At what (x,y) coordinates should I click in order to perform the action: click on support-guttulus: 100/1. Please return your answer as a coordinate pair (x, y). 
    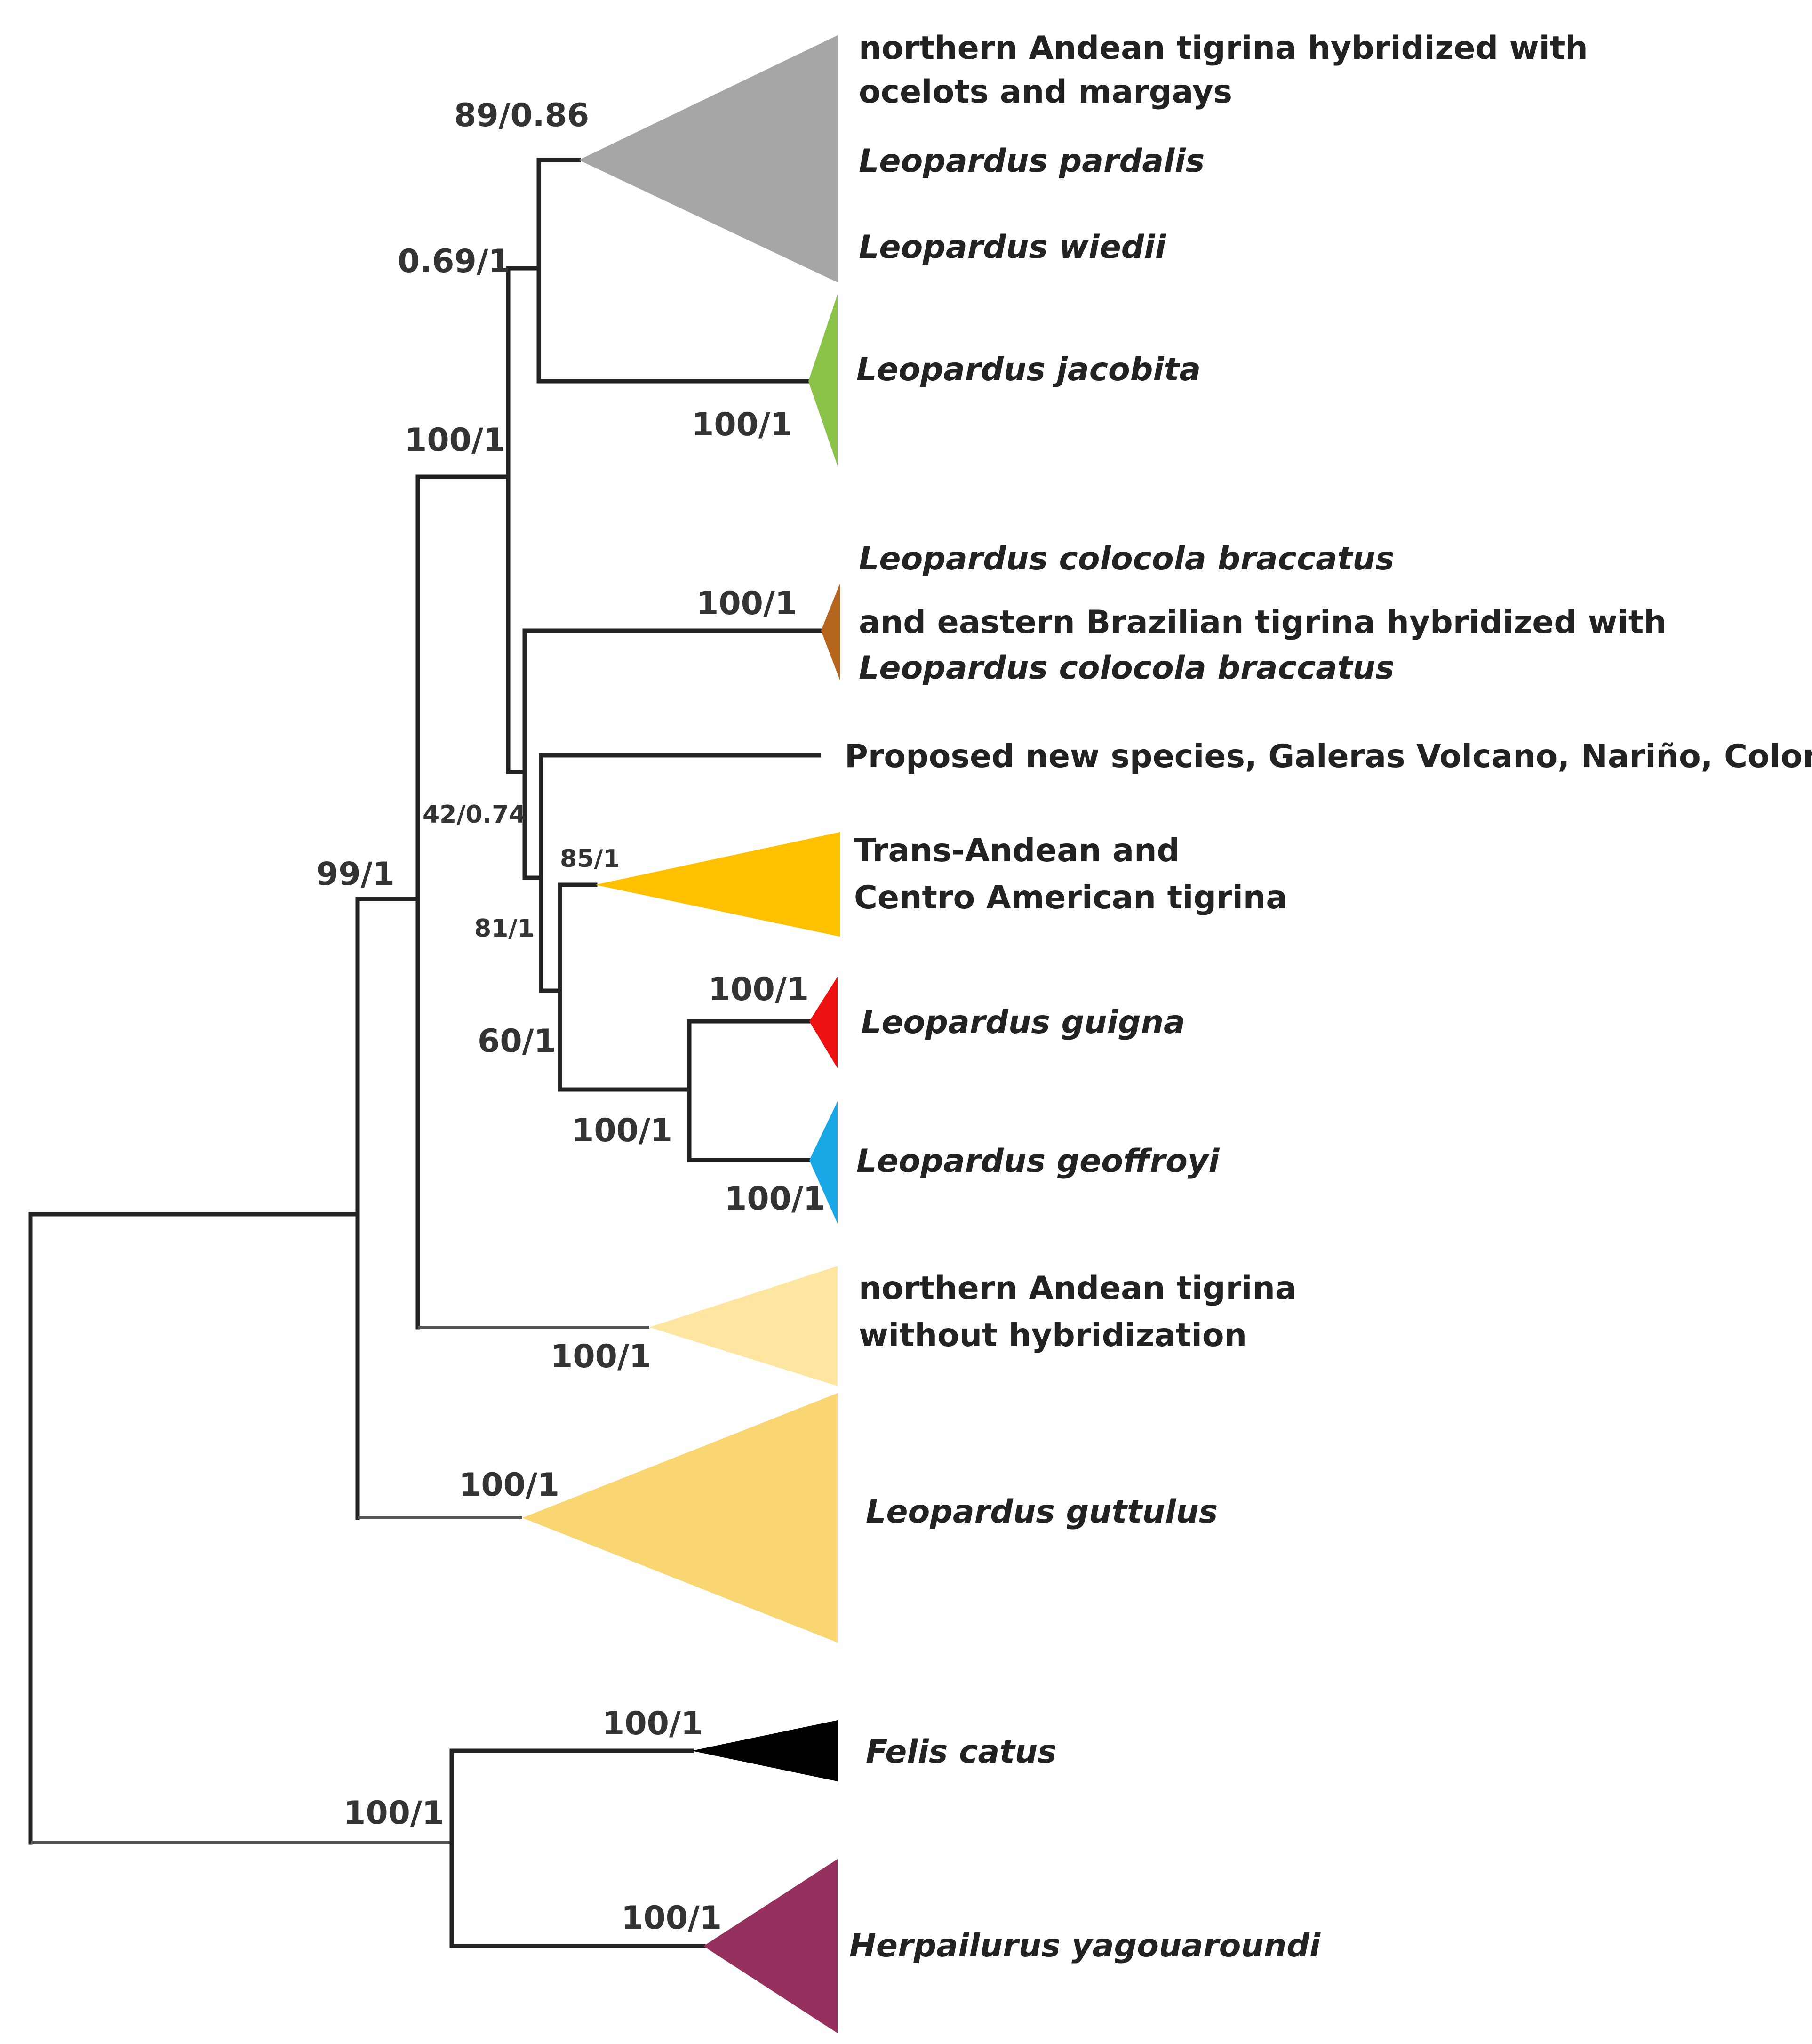
    Looking at the image, I should click on (509, 1485).